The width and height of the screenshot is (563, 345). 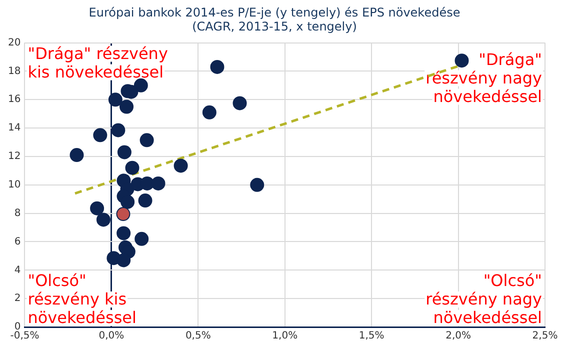 I want to click on x-tick-label: 2,5%, so click(x=545, y=336).